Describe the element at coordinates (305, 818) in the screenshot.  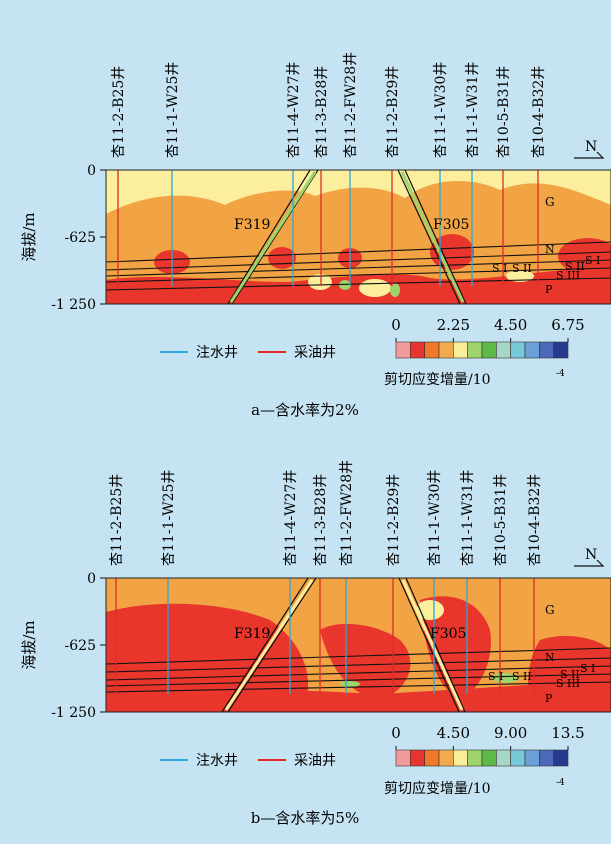
I see `panel-caption: b—含水率为5%` at that location.